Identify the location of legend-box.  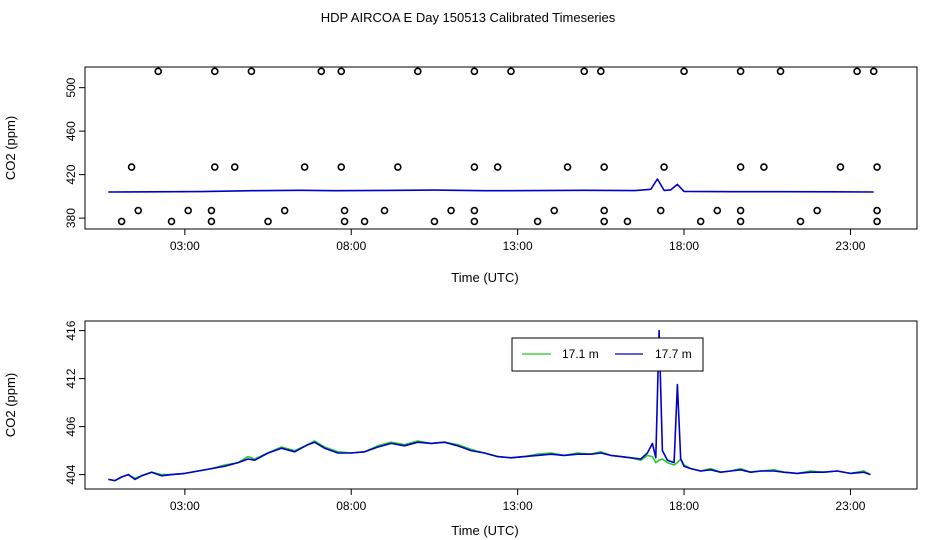
(607, 354).